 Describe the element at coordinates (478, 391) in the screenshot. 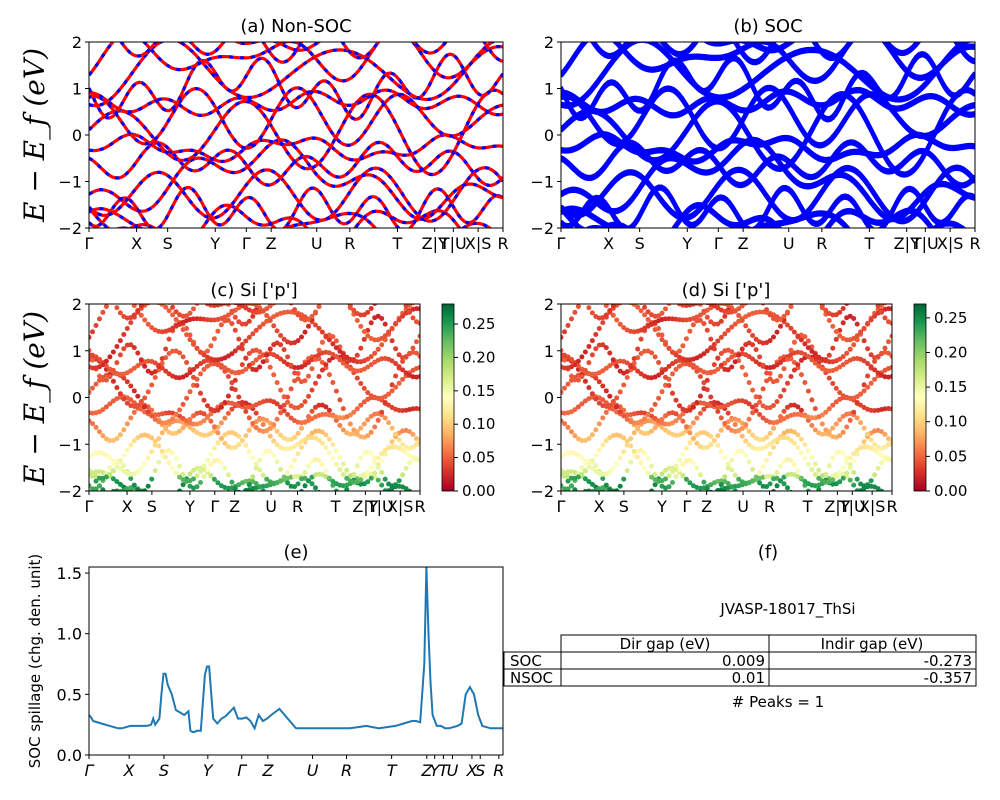

I see `colorbar-tick-label: 0.15` at that location.